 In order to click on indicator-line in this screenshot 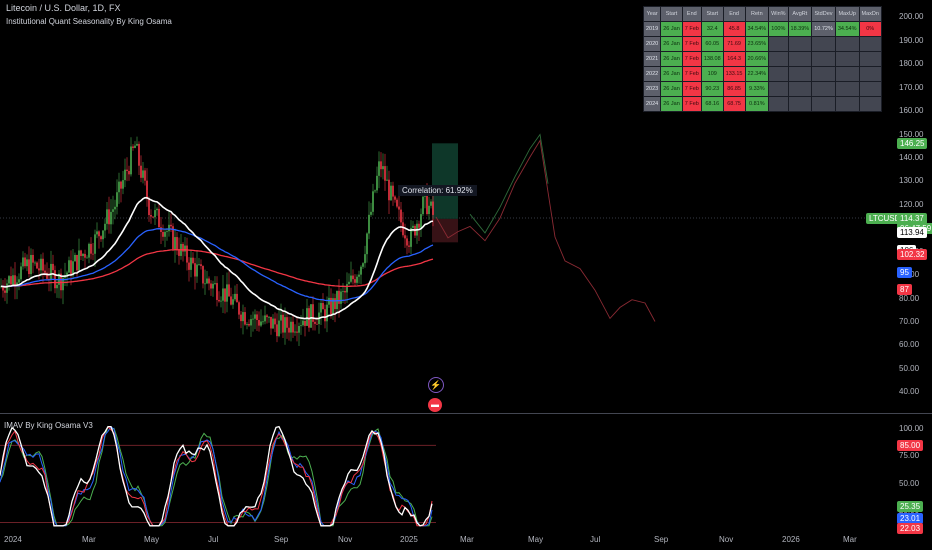, I will do `click(216, 476)`.